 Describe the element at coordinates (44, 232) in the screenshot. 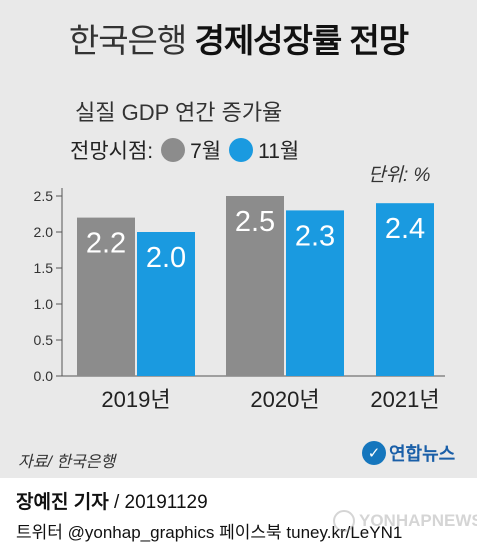

I see `y-tick-label: 2.0` at that location.